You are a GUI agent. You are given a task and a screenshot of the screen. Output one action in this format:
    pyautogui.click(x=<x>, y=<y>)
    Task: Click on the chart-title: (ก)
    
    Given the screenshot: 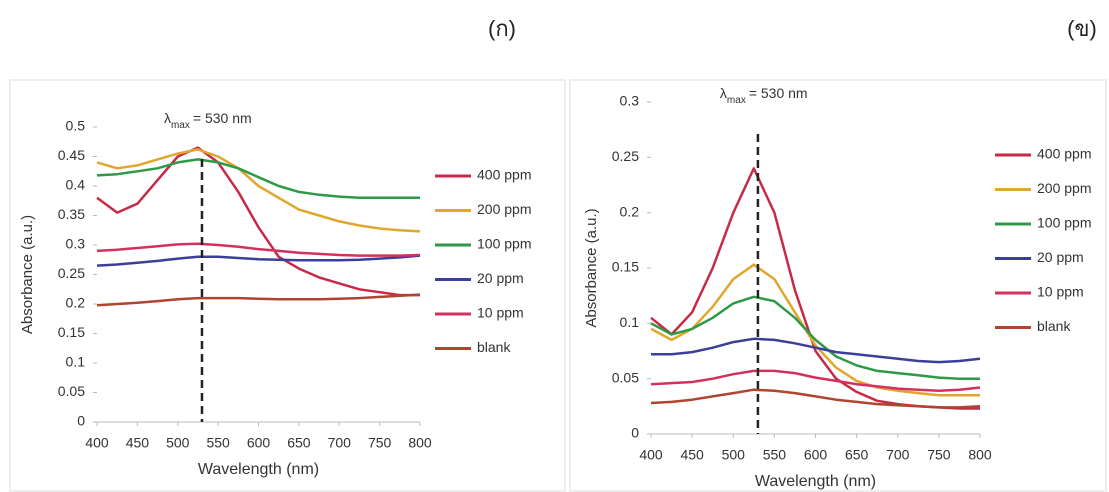 What is the action you would take?
    pyautogui.click(x=502, y=28)
    